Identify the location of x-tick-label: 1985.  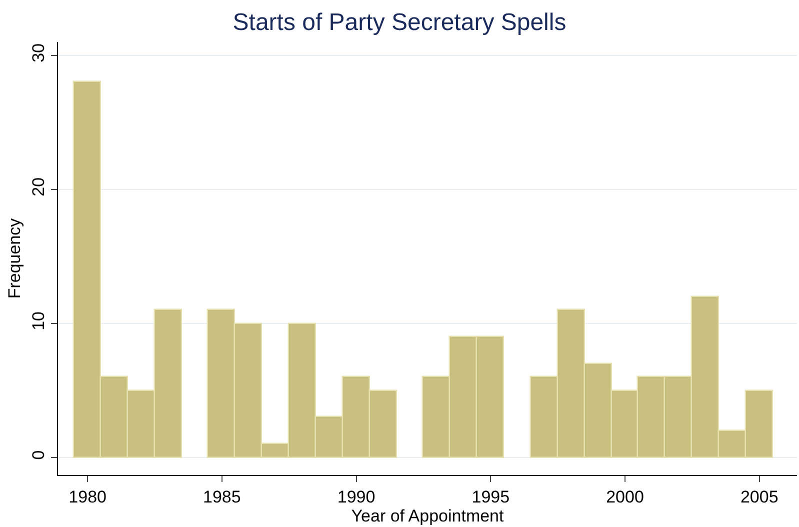
(222, 496).